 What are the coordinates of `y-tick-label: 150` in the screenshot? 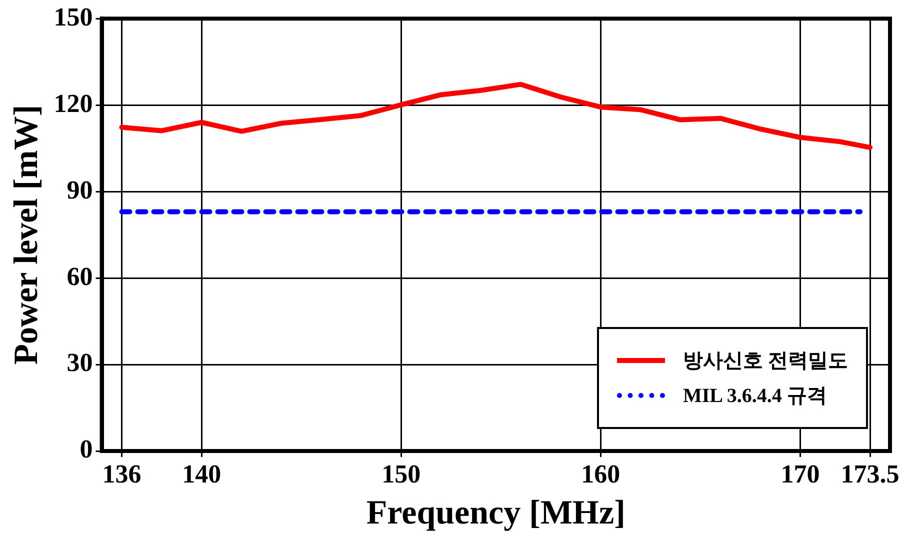 It's located at (73, 17).